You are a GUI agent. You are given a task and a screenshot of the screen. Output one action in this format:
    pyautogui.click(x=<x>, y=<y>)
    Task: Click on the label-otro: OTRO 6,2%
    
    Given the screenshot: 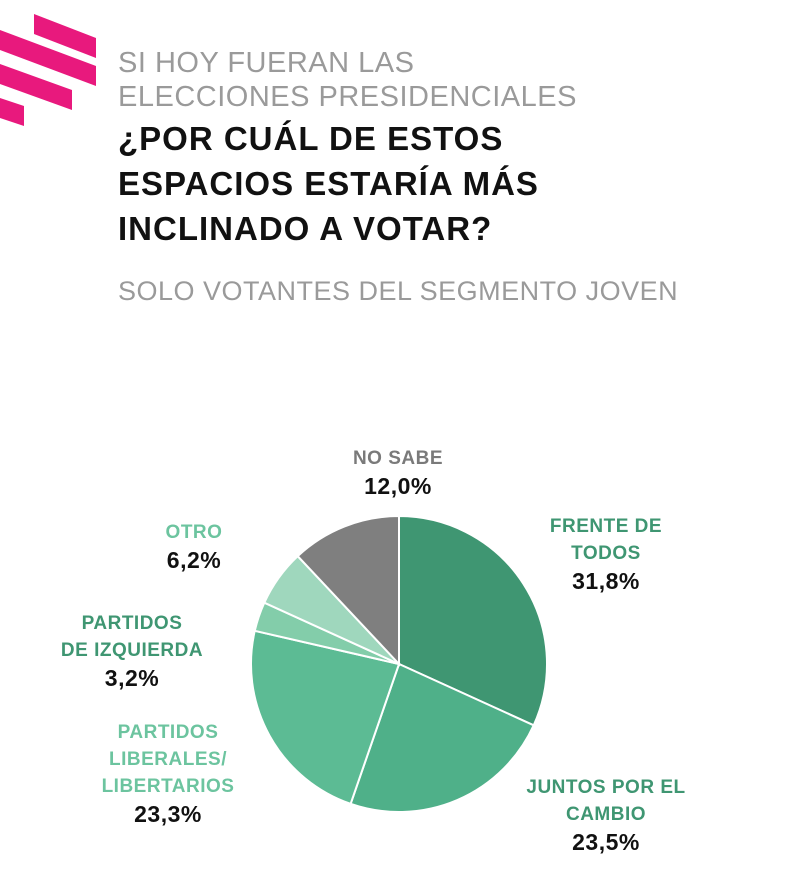 What is the action you would take?
    pyautogui.click(x=194, y=547)
    